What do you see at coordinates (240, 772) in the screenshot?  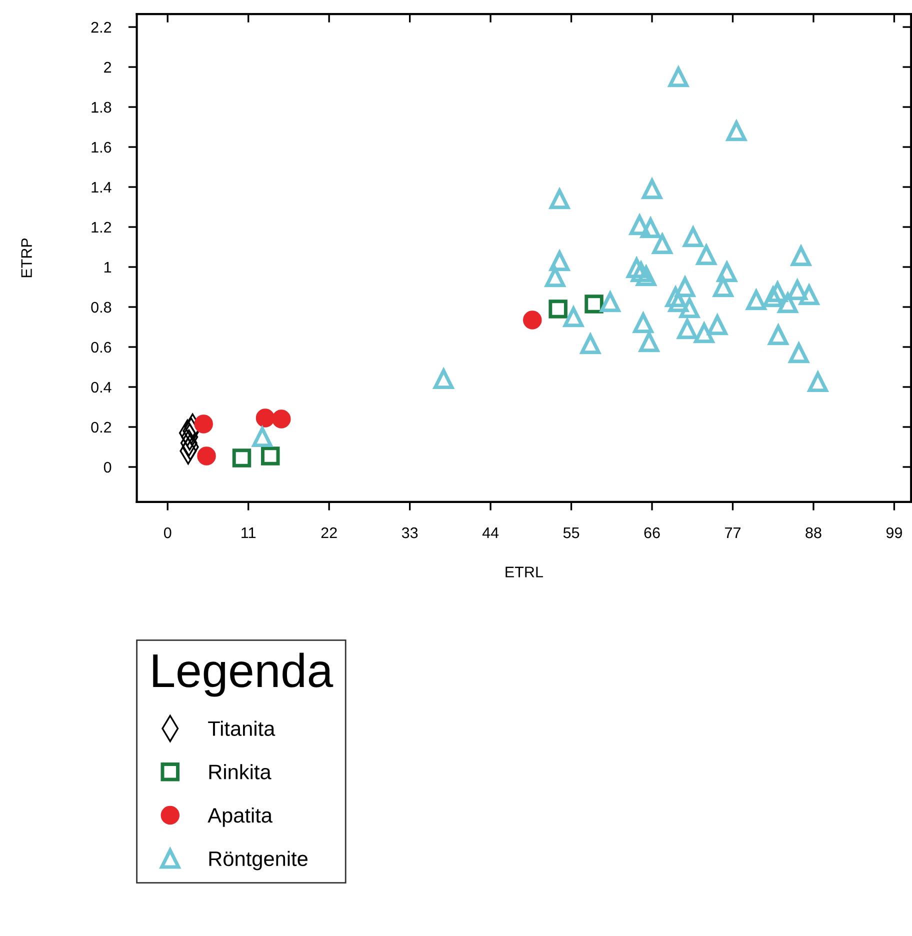 I see `legend-label: Rinkita` at bounding box center [240, 772].